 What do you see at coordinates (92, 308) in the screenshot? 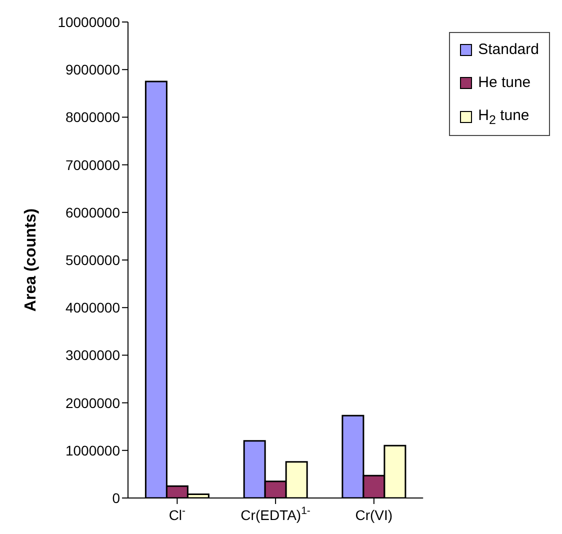
I see `y-tick-label: 4000000` at bounding box center [92, 308].